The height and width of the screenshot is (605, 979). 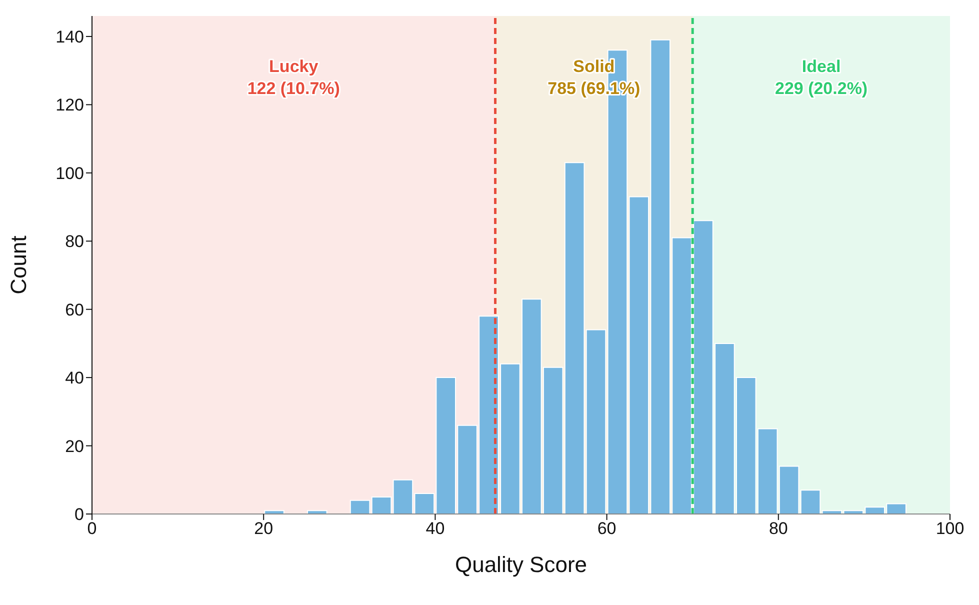 I want to click on y-axis-title: Count, so click(x=18, y=265).